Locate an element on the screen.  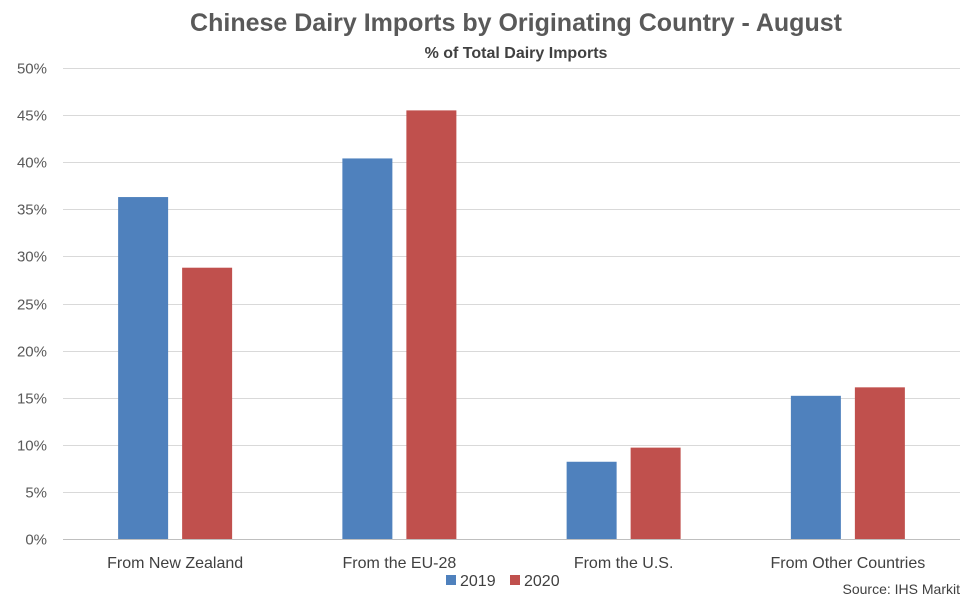
x-category-label: From the U.S. is located at coordinates (624, 563).